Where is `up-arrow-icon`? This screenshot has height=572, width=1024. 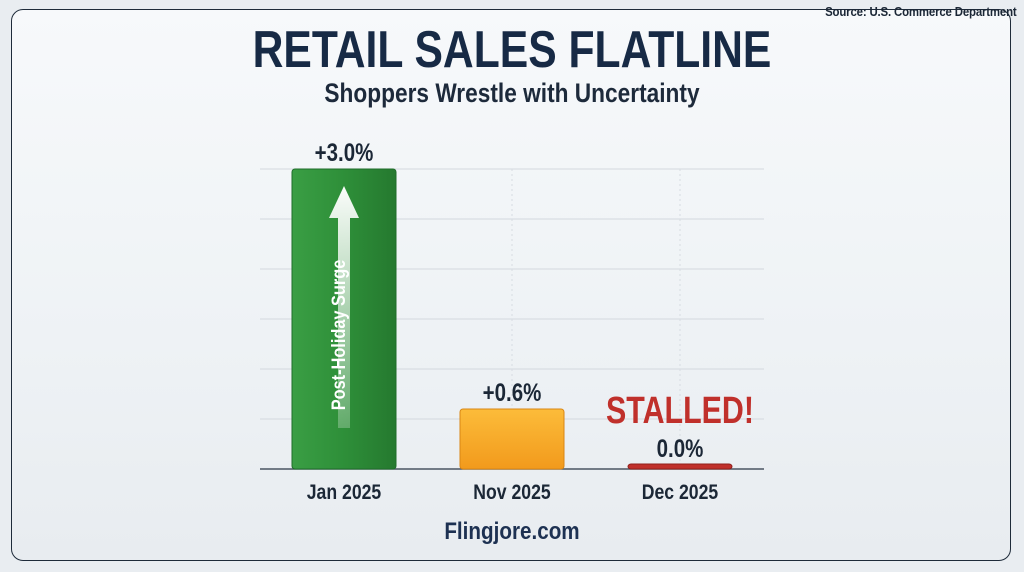
up-arrow-icon is located at coordinates (344, 307).